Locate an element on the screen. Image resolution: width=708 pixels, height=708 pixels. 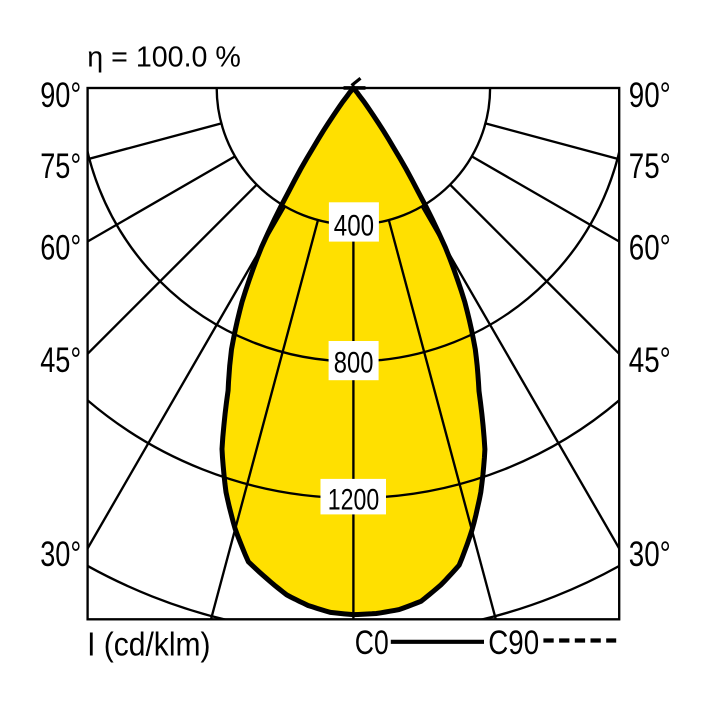
svg-text: 400 is located at coordinates (354, 225).